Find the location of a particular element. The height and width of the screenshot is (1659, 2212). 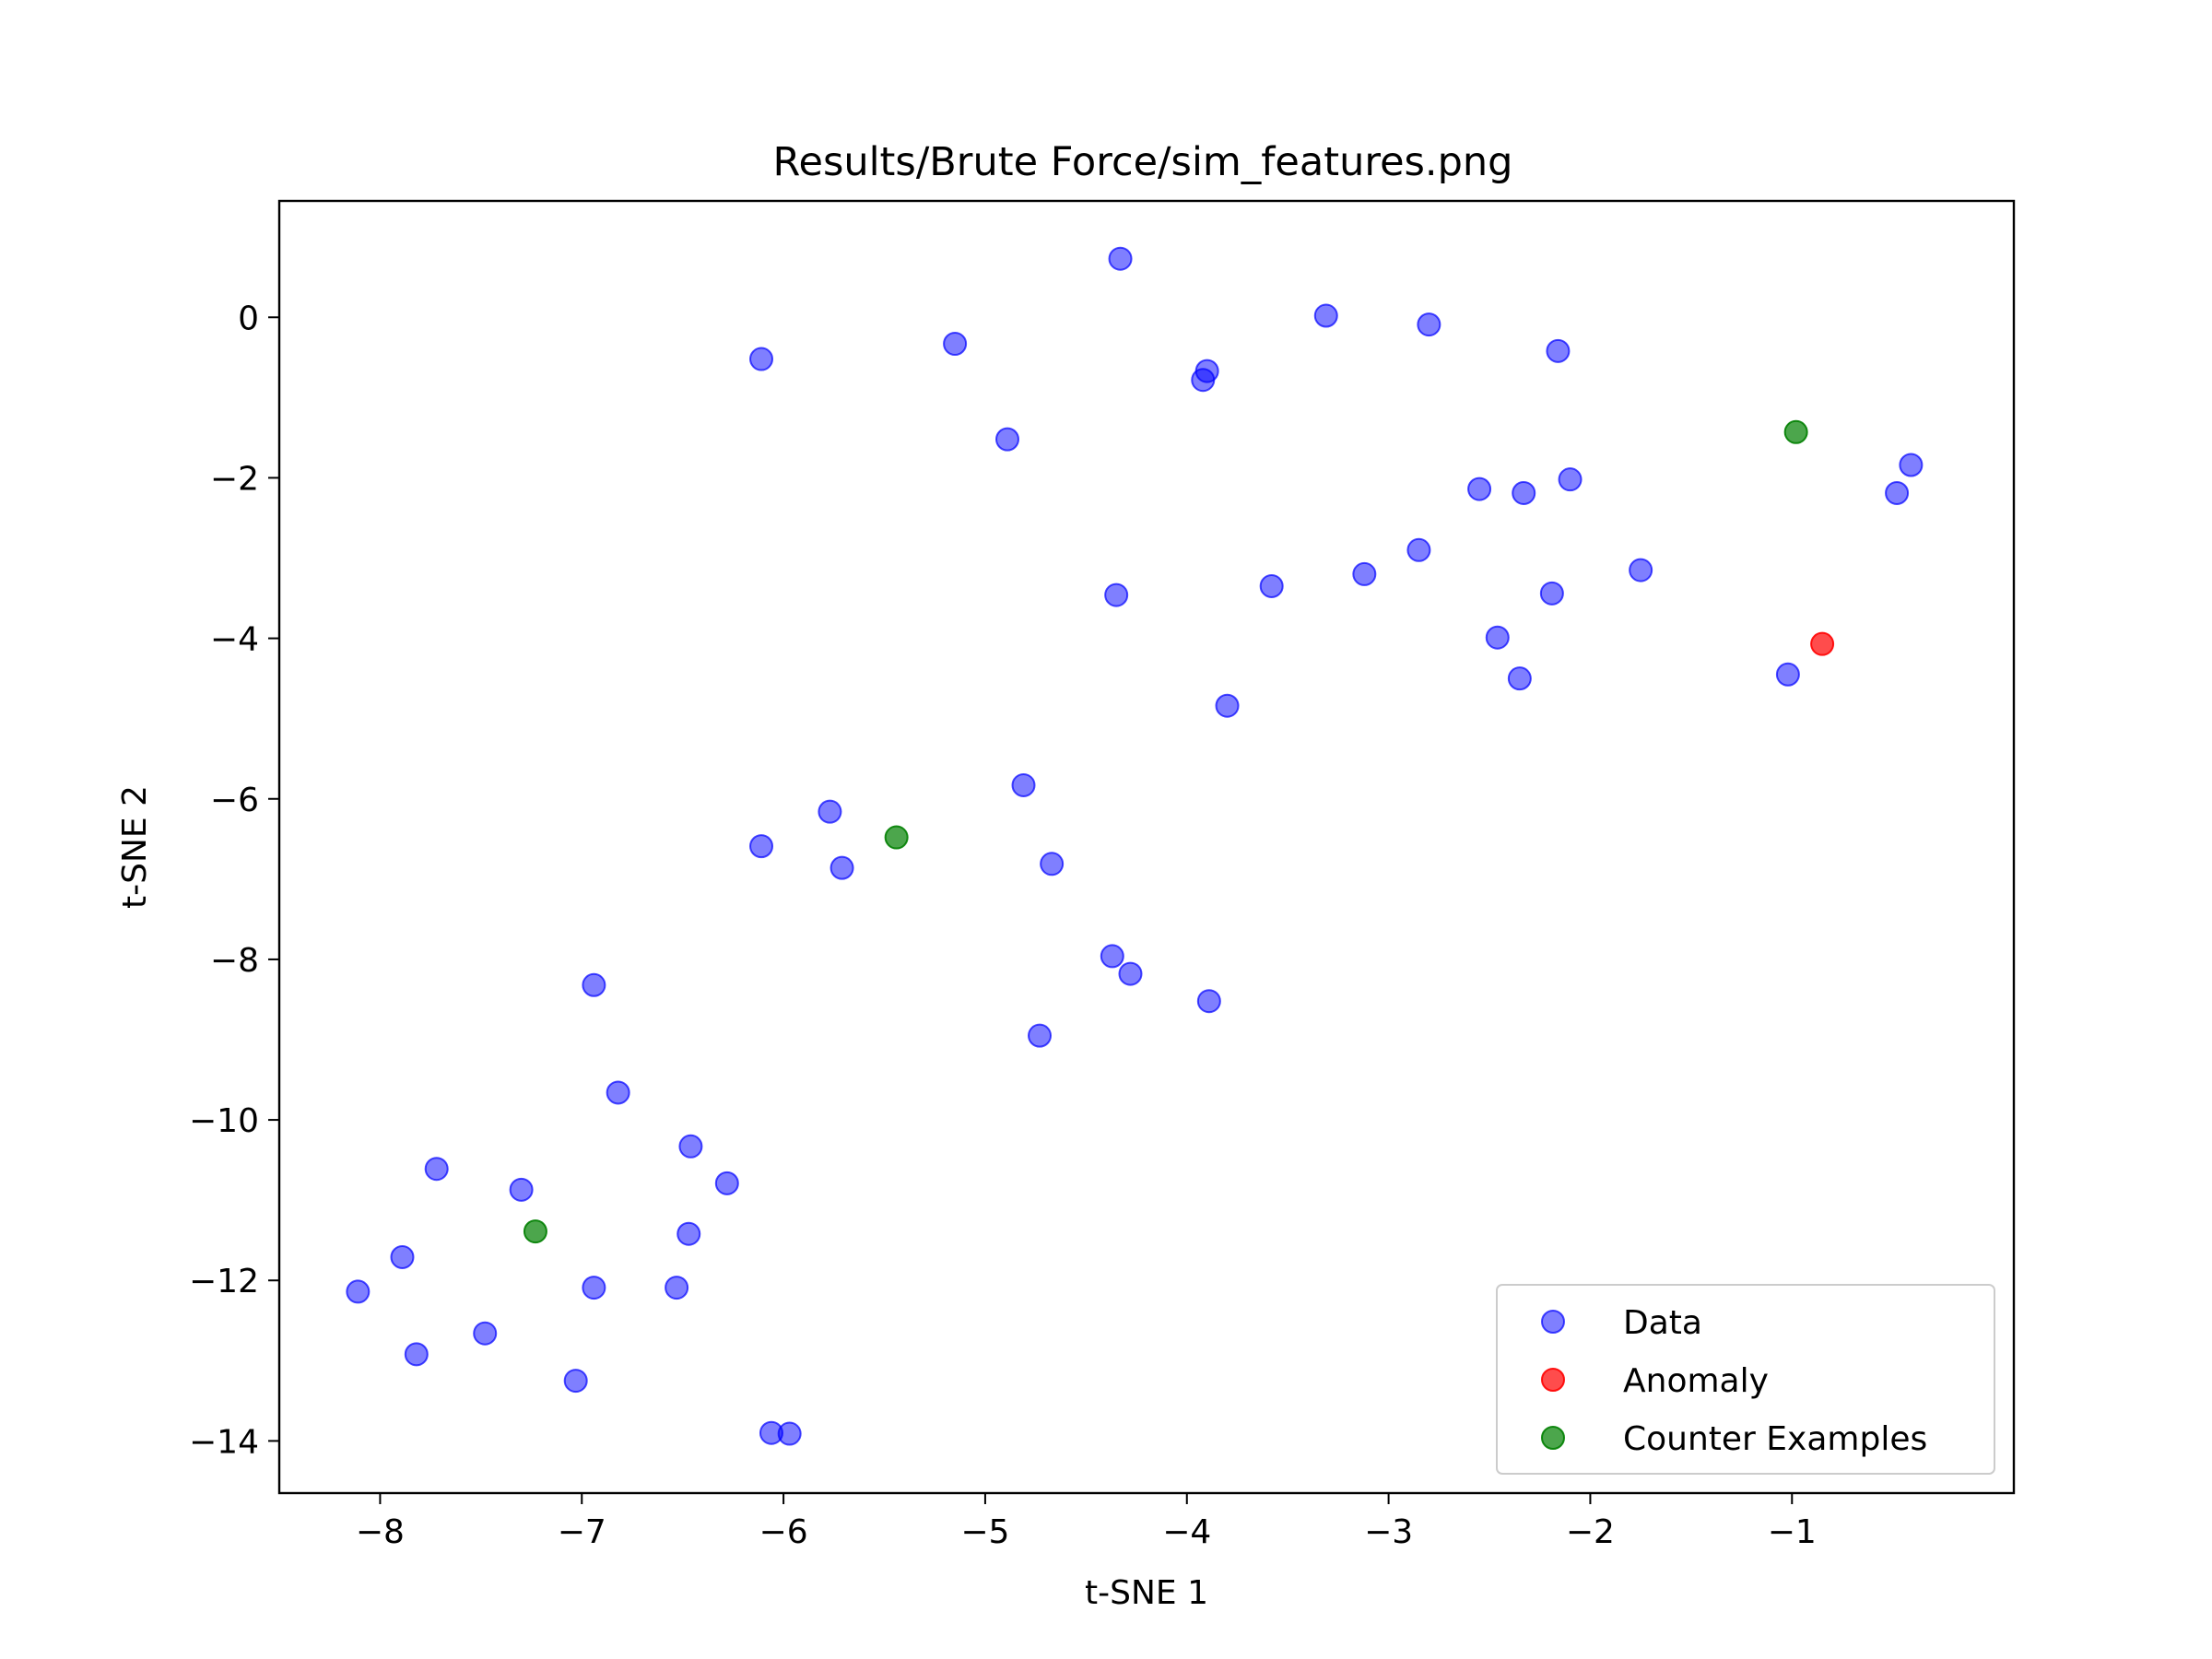

y-tick-label: −12 is located at coordinates (224, 1281).